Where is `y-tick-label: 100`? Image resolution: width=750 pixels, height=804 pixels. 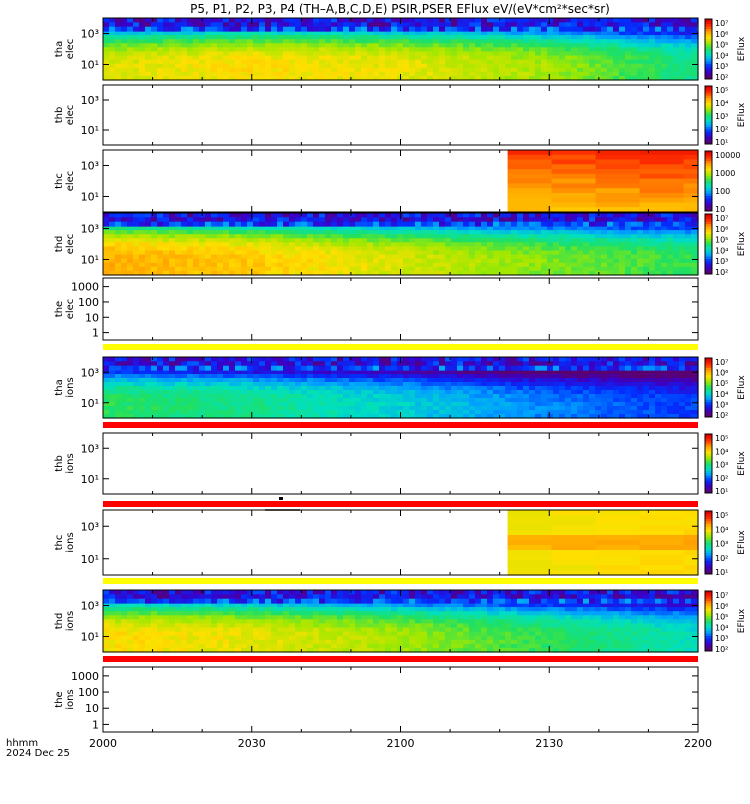 y-tick-label: 100 is located at coordinates (88, 302).